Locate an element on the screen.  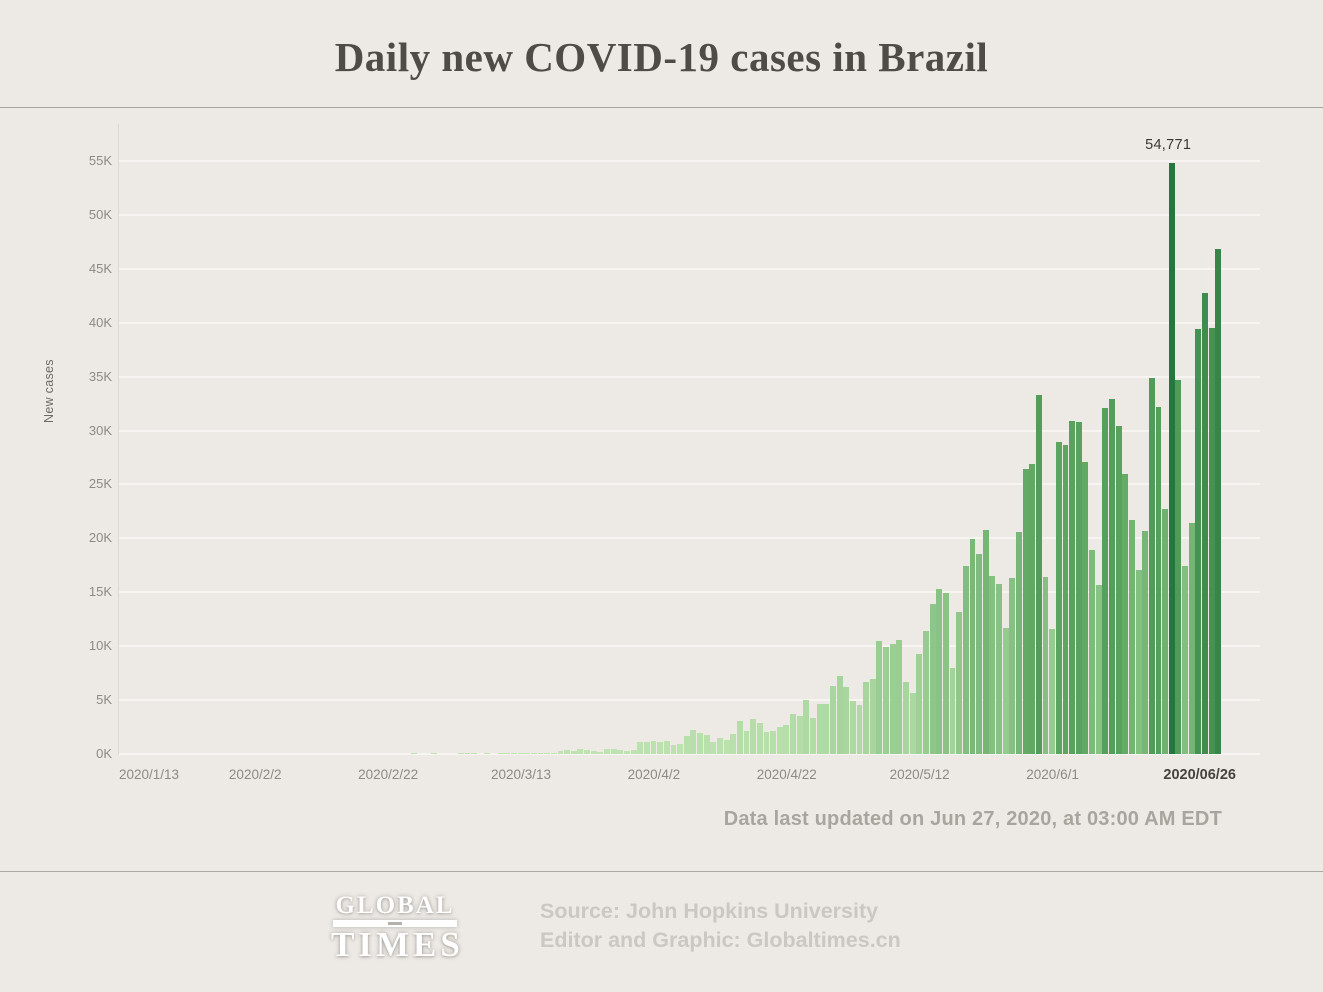
bar-2020/6/9 is located at coordinates (1105, 581).